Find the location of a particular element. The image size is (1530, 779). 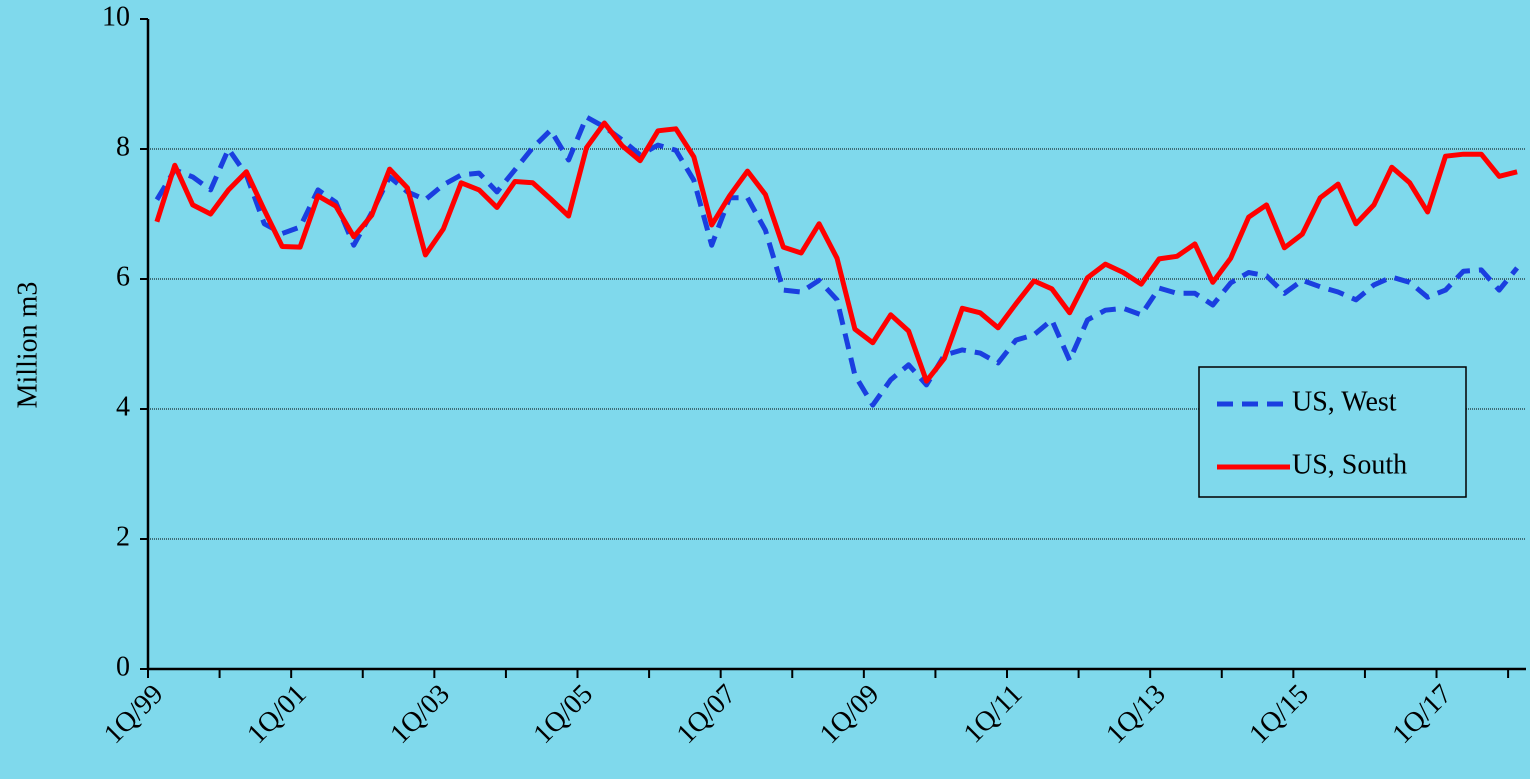

legend-label: US, South is located at coordinates (1349, 464).